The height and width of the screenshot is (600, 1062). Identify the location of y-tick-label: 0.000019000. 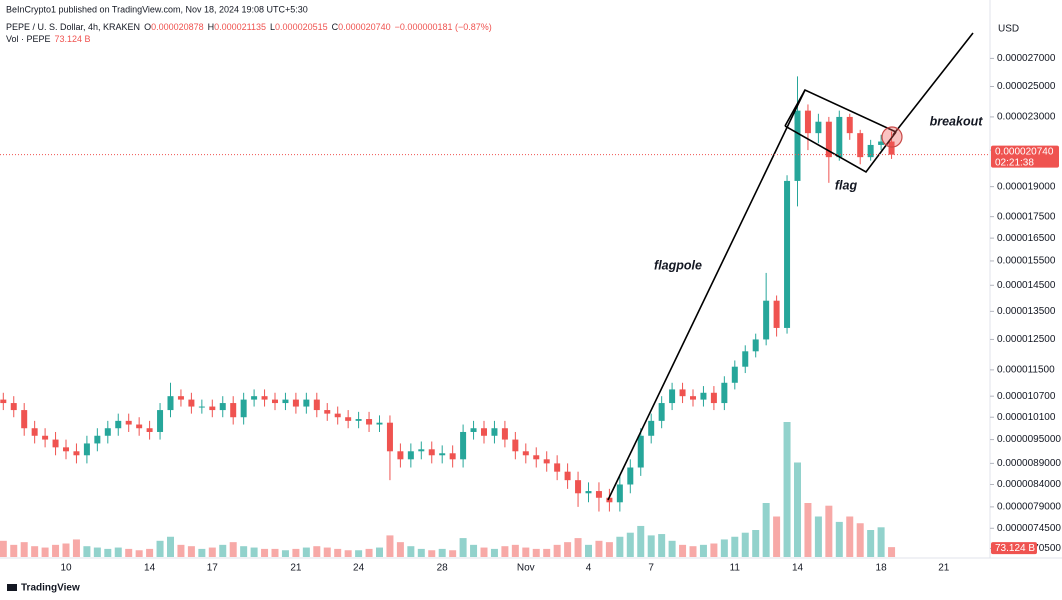
(1026, 186).